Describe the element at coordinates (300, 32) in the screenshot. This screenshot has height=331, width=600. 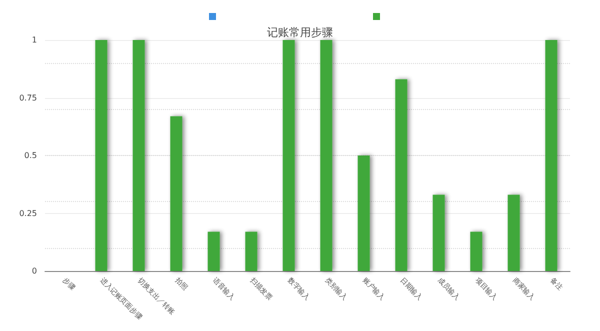
I see `chart-title: 记账常用步骤` at that location.